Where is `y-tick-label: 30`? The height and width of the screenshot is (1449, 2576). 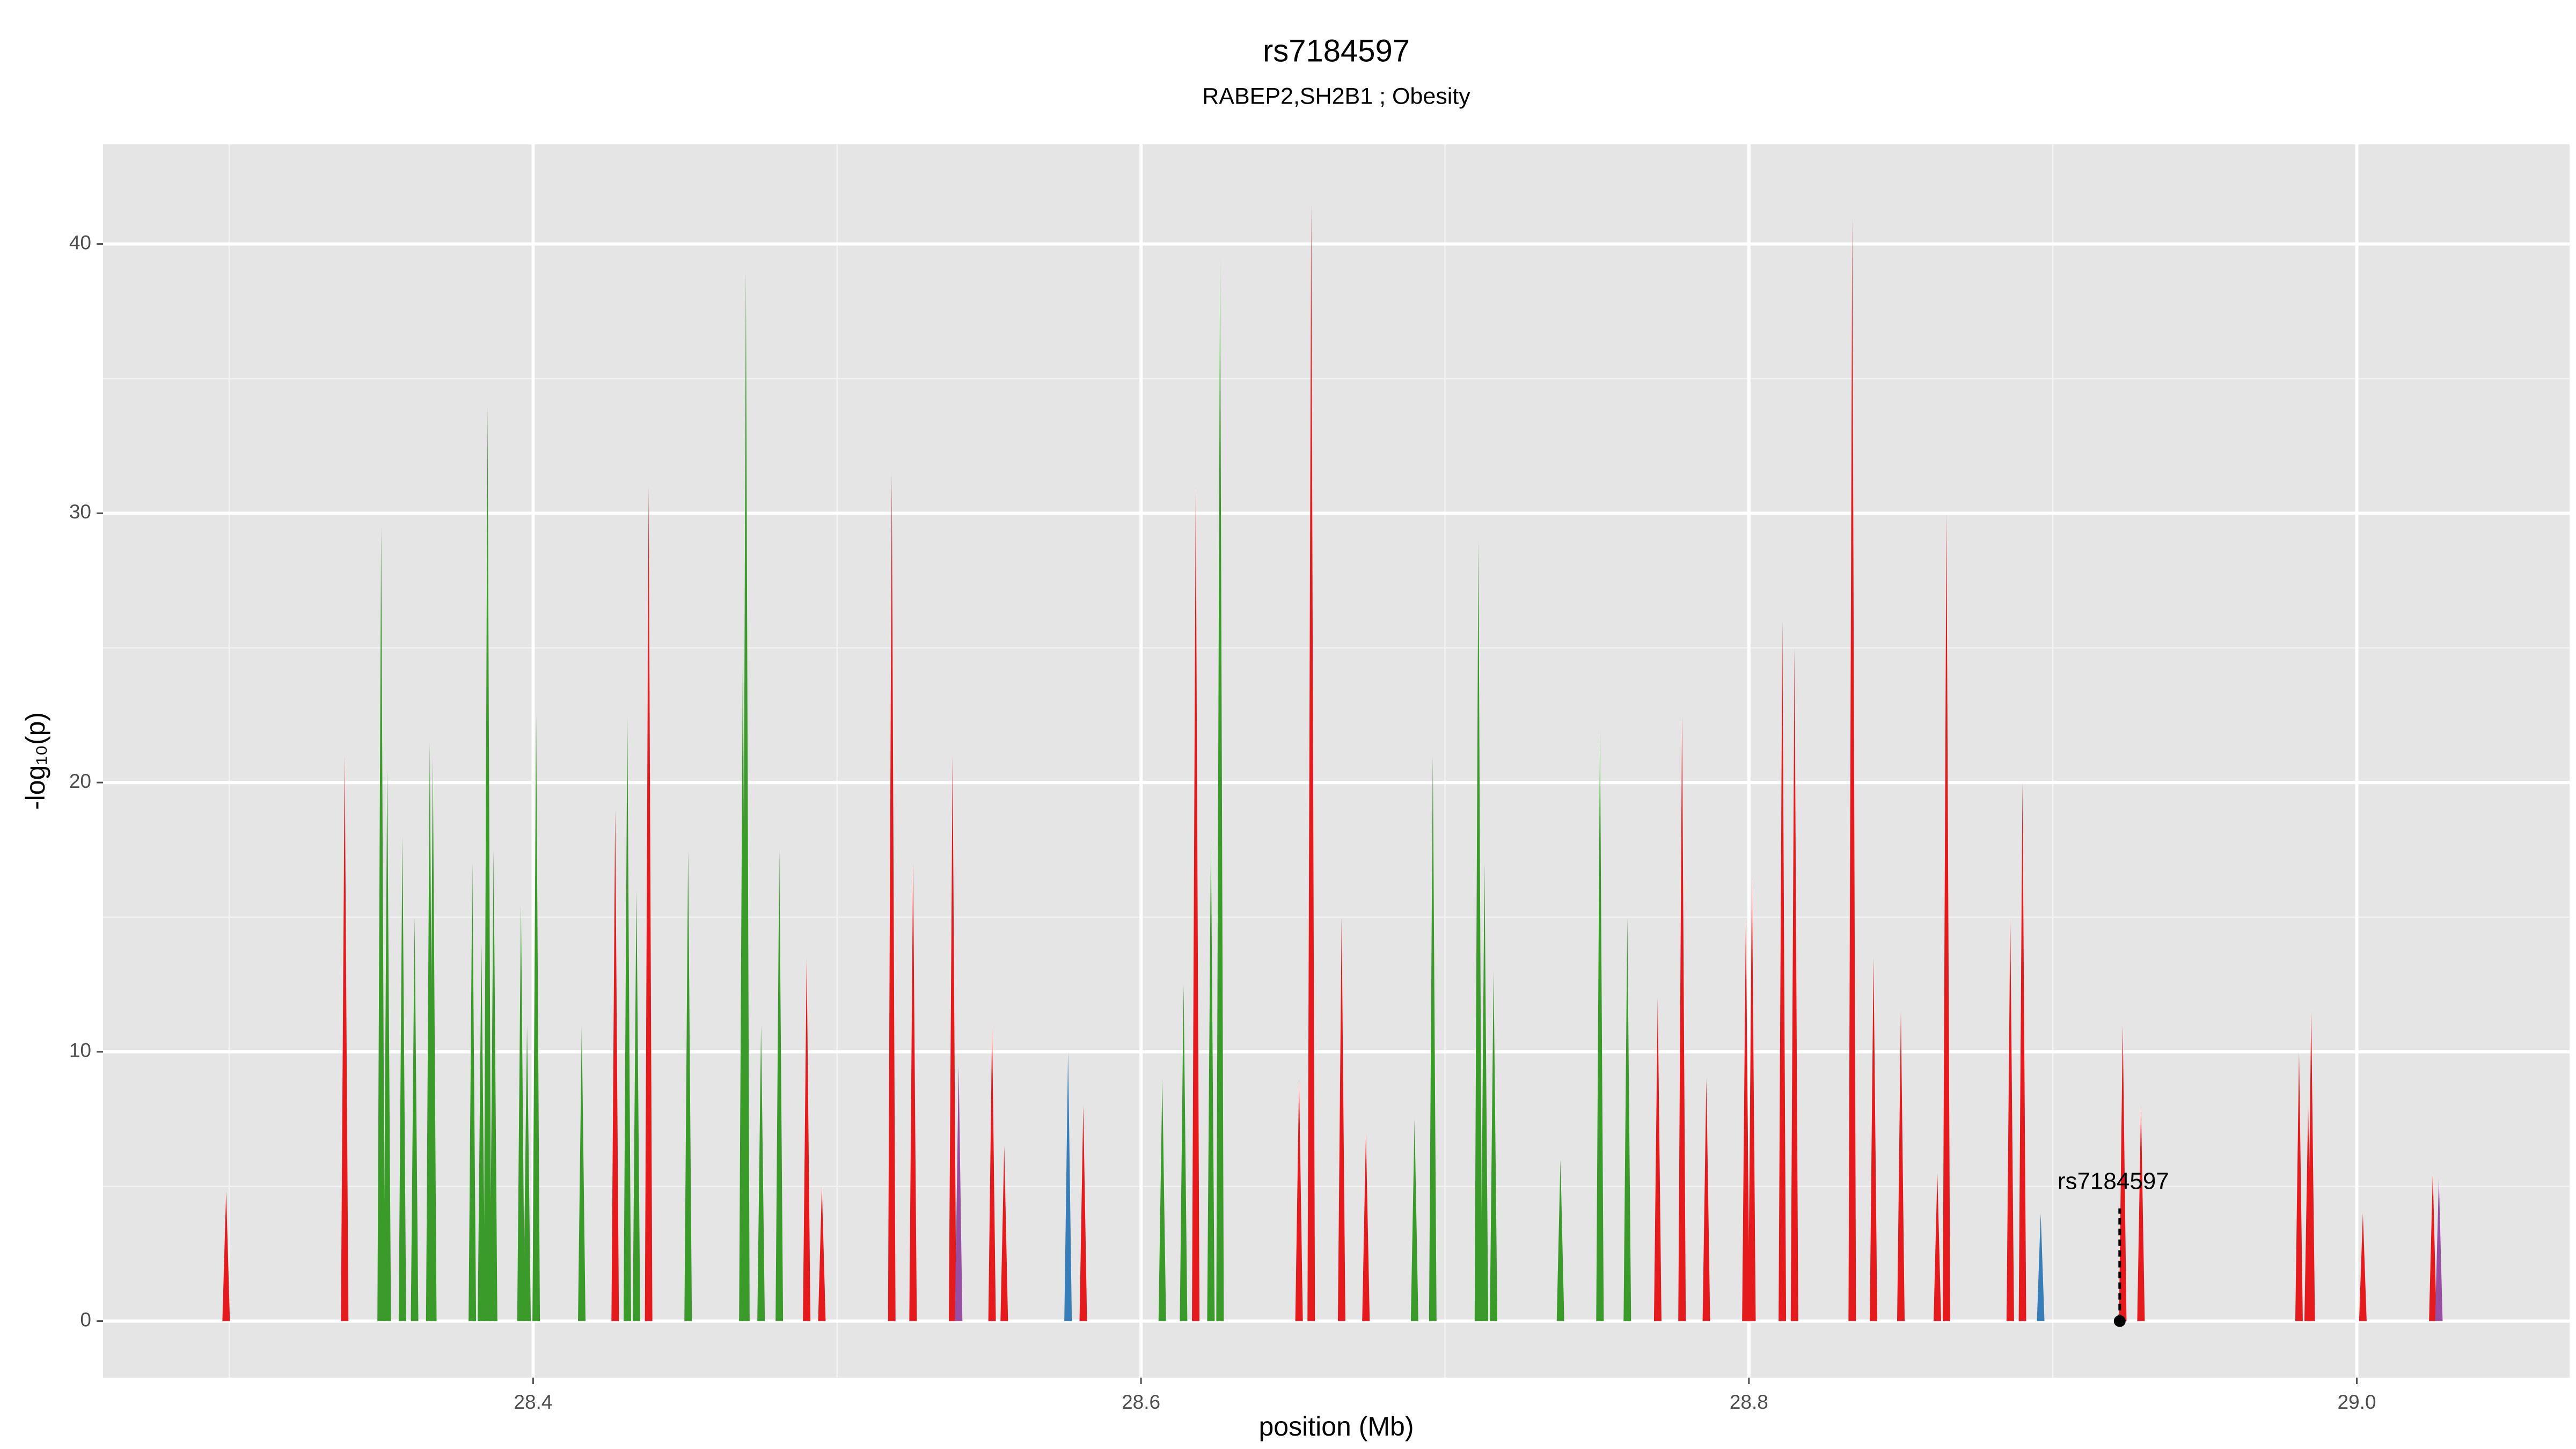 y-tick-label: 30 is located at coordinates (80, 512).